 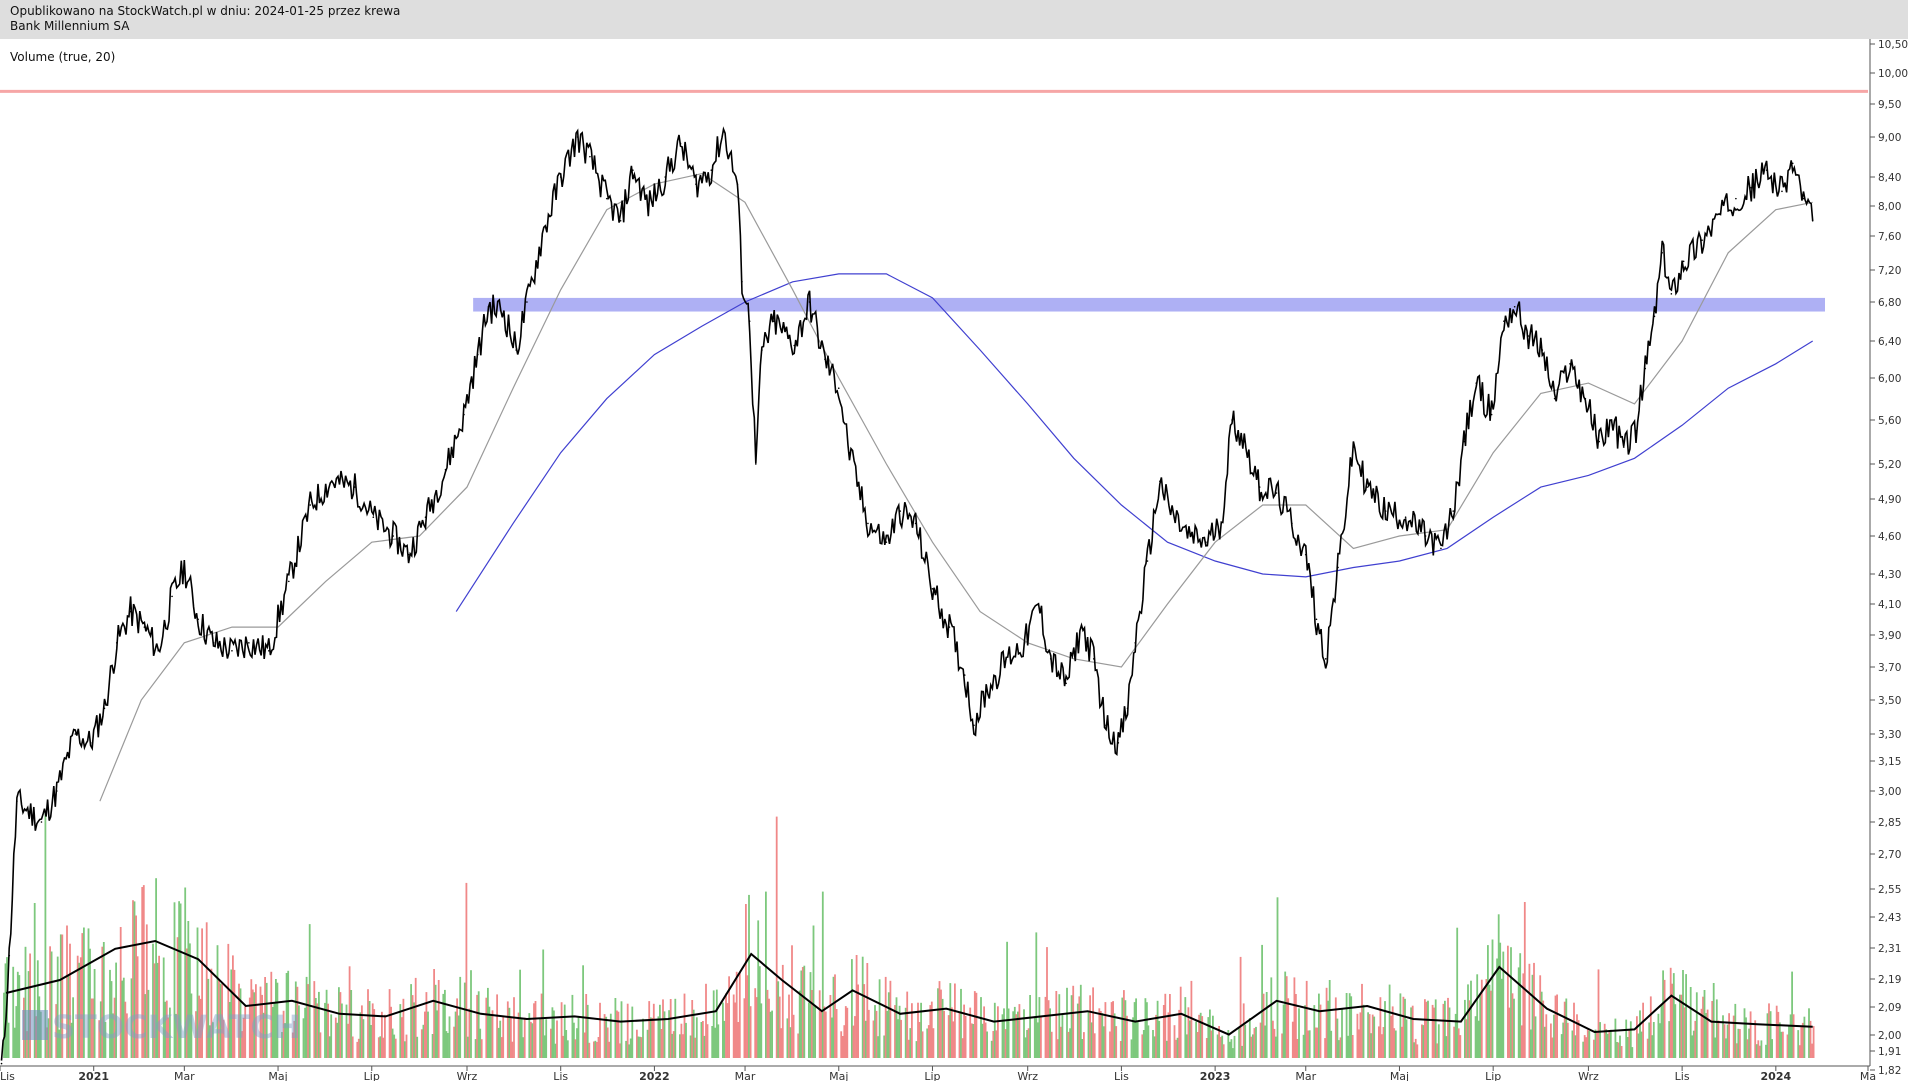 I want to click on x-tick-label: 2024, so click(x=1776, y=1075).